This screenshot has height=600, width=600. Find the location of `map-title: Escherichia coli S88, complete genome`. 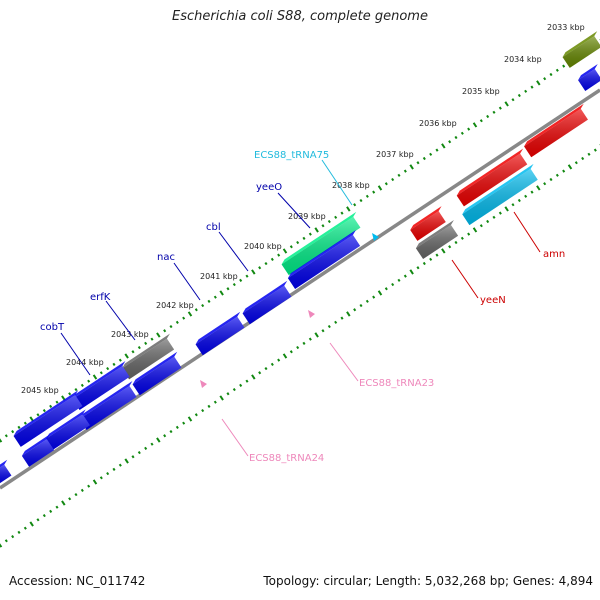

map-title: Escherichia coli S88, complete genome is located at coordinates (300, 16).